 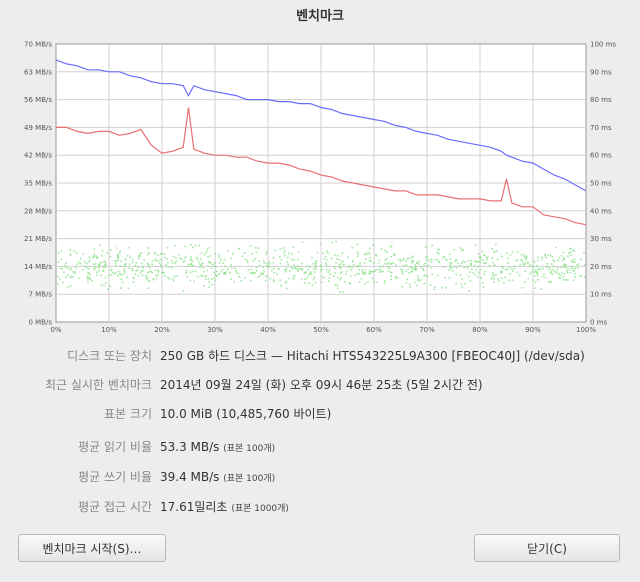 I want to click on close-button: 닫기(C), so click(x=547, y=548).